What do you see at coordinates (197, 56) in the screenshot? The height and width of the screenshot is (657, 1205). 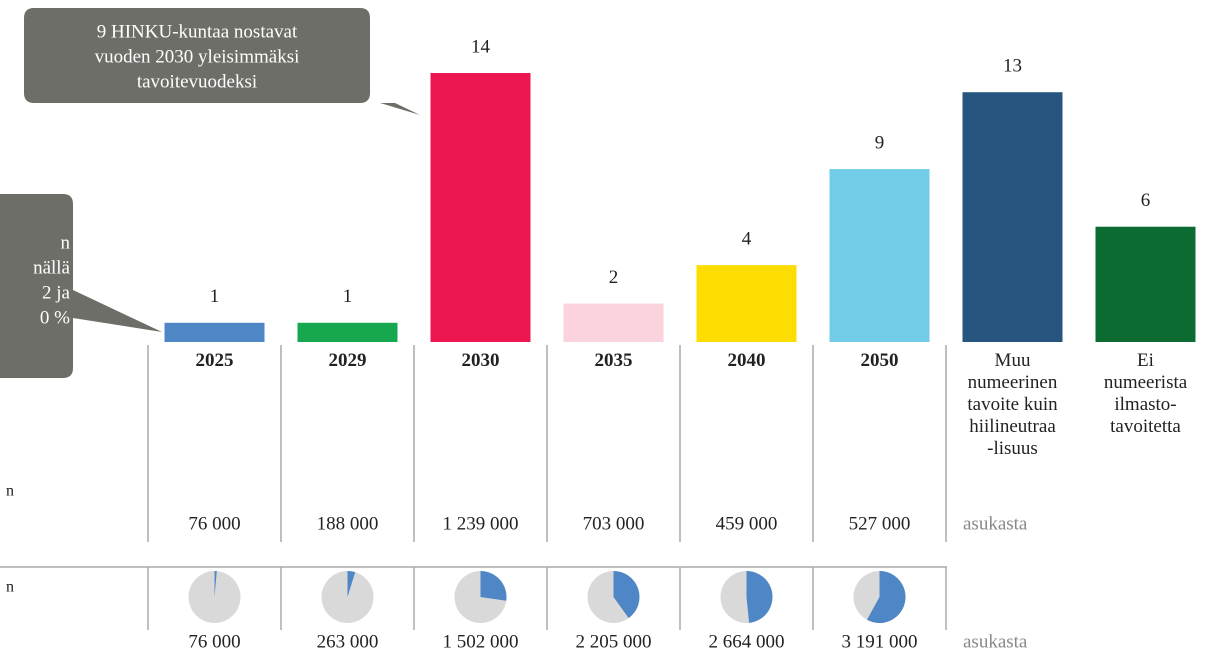 I see `callout-text: vuoden 2030 yleisimmäksi` at bounding box center [197, 56].